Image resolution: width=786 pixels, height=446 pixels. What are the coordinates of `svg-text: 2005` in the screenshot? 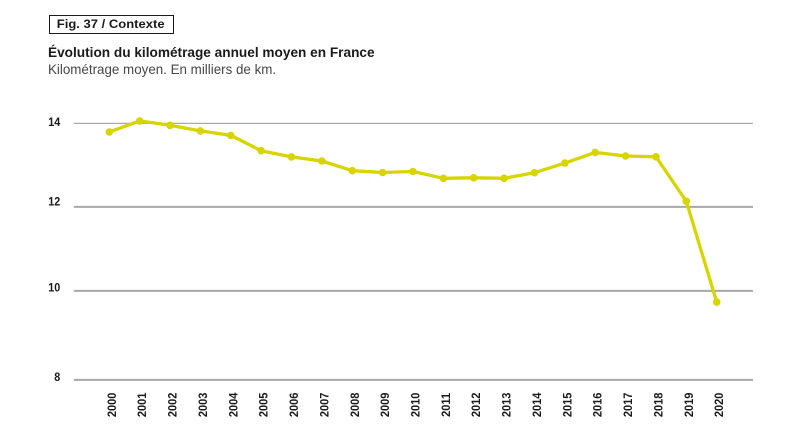 It's located at (264, 404).